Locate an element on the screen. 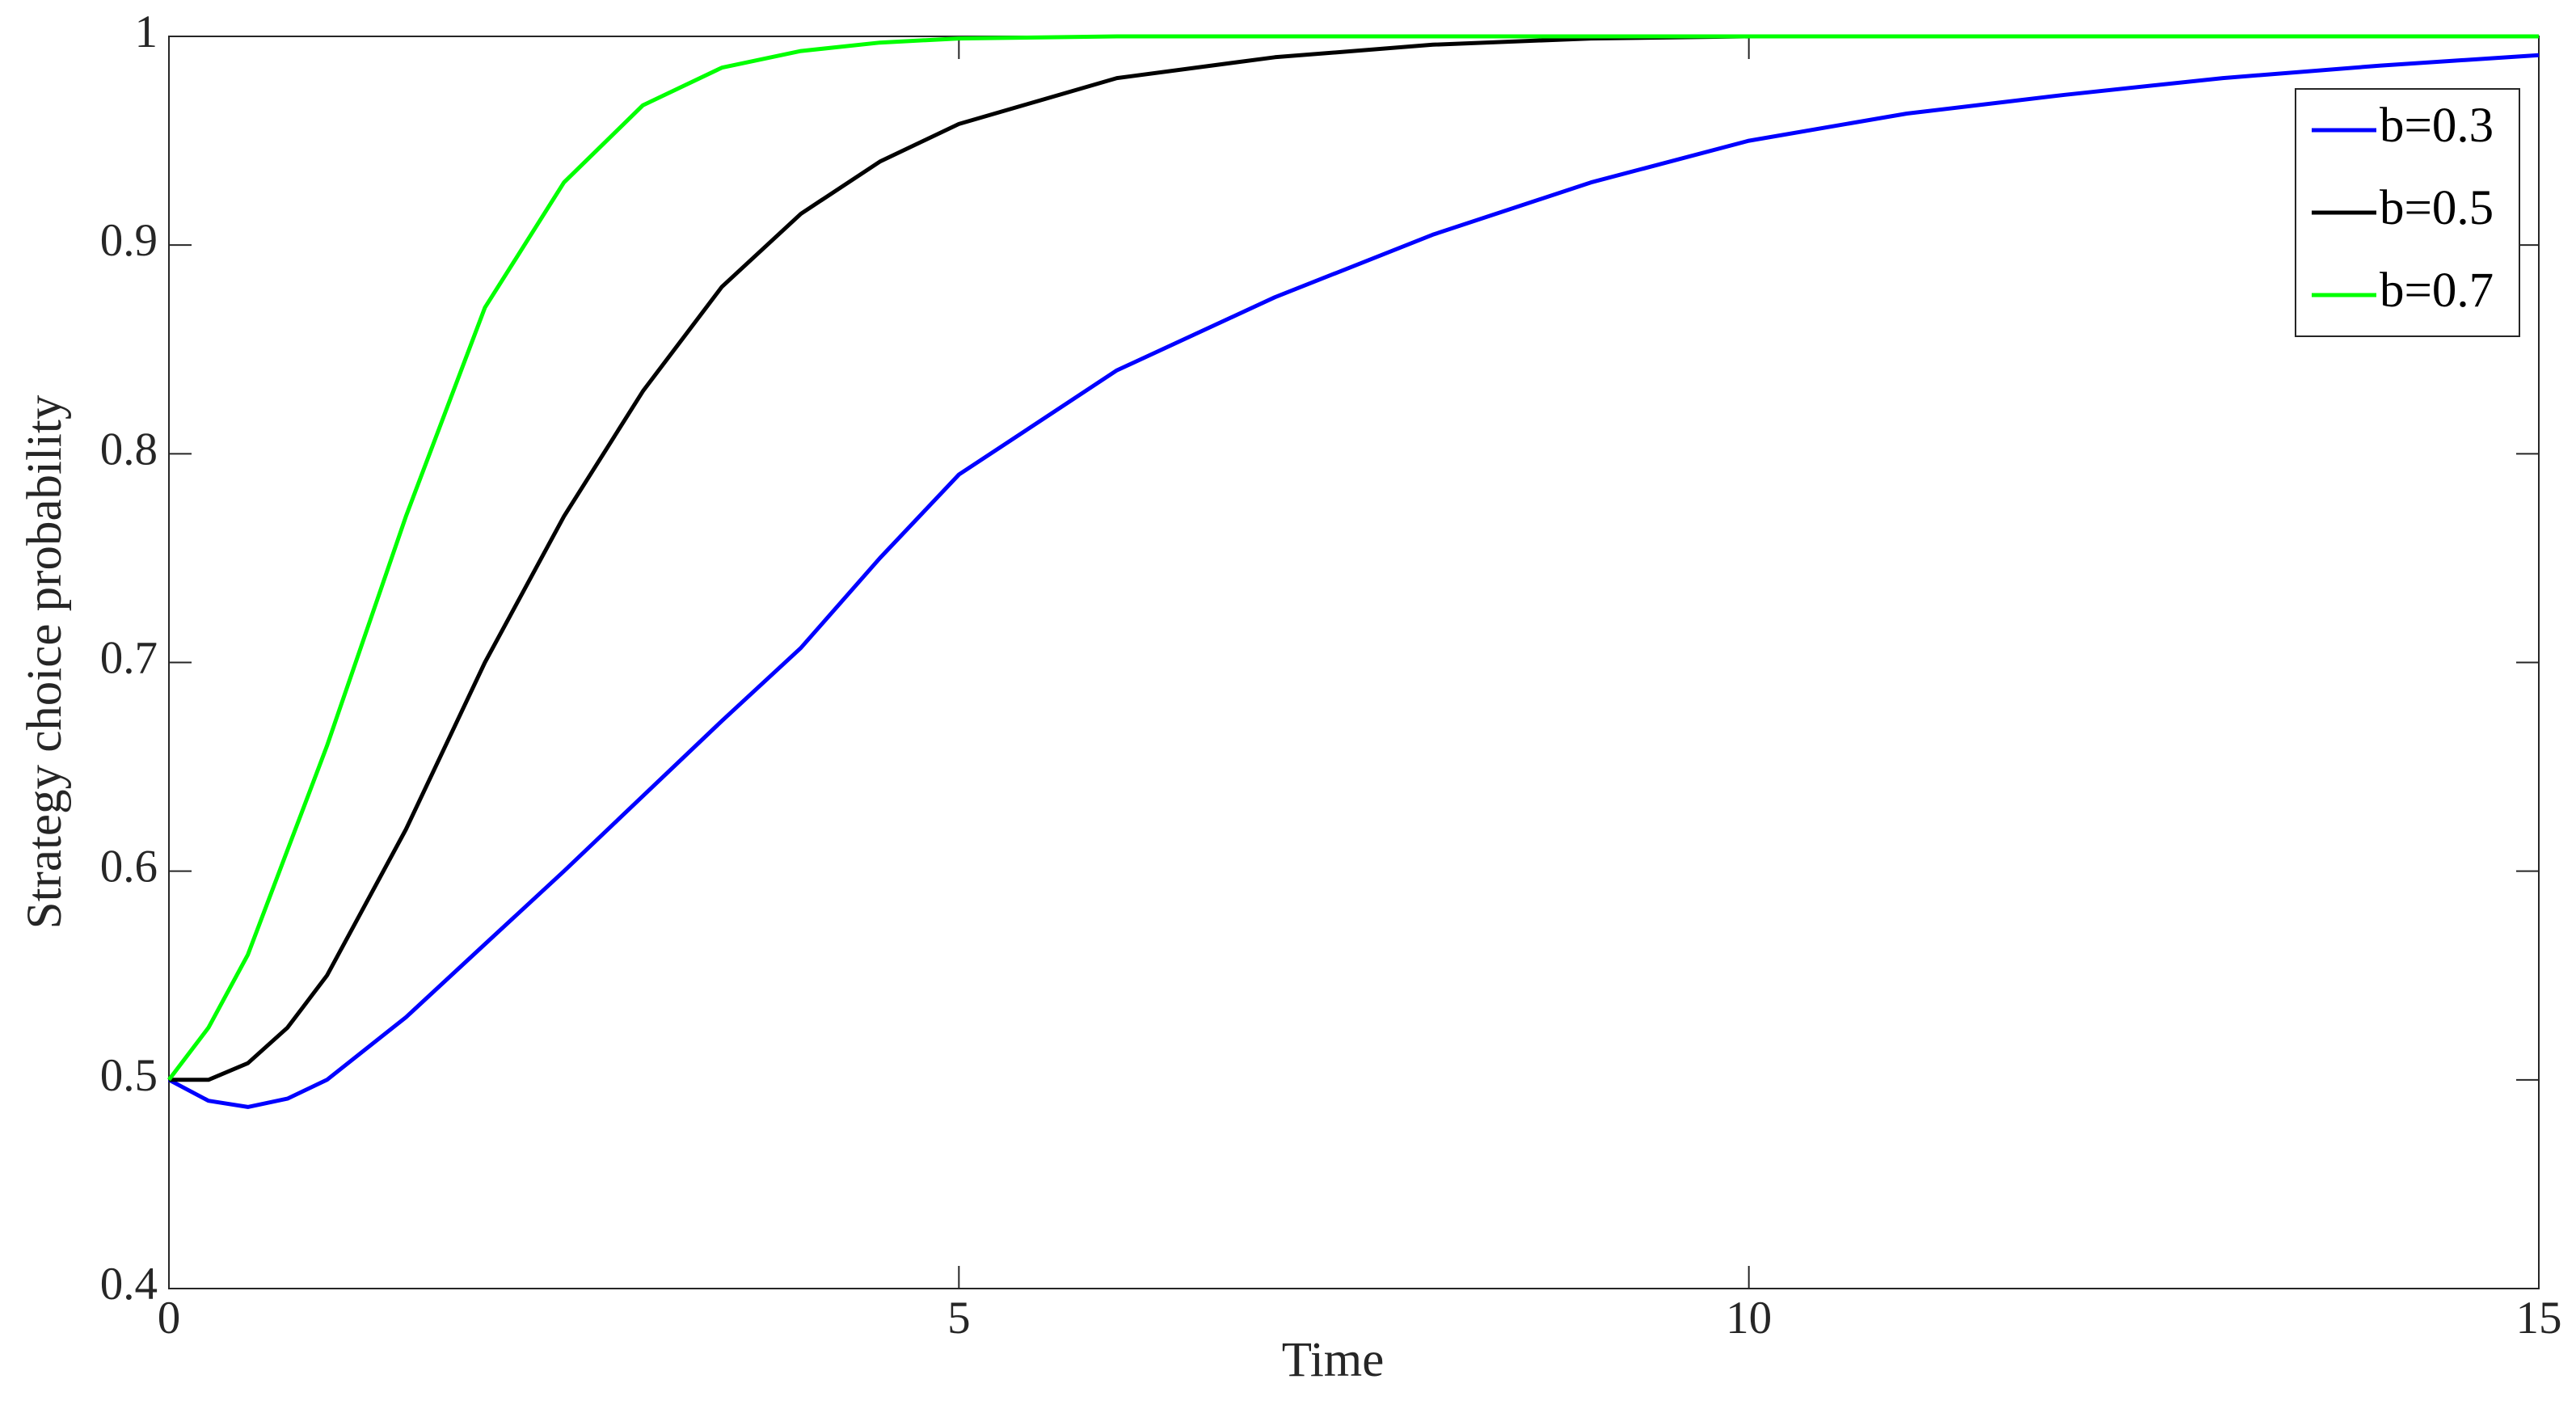 This screenshot has width=2576, height=1409. y-tick-label: 0.5 is located at coordinates (129, 1075).